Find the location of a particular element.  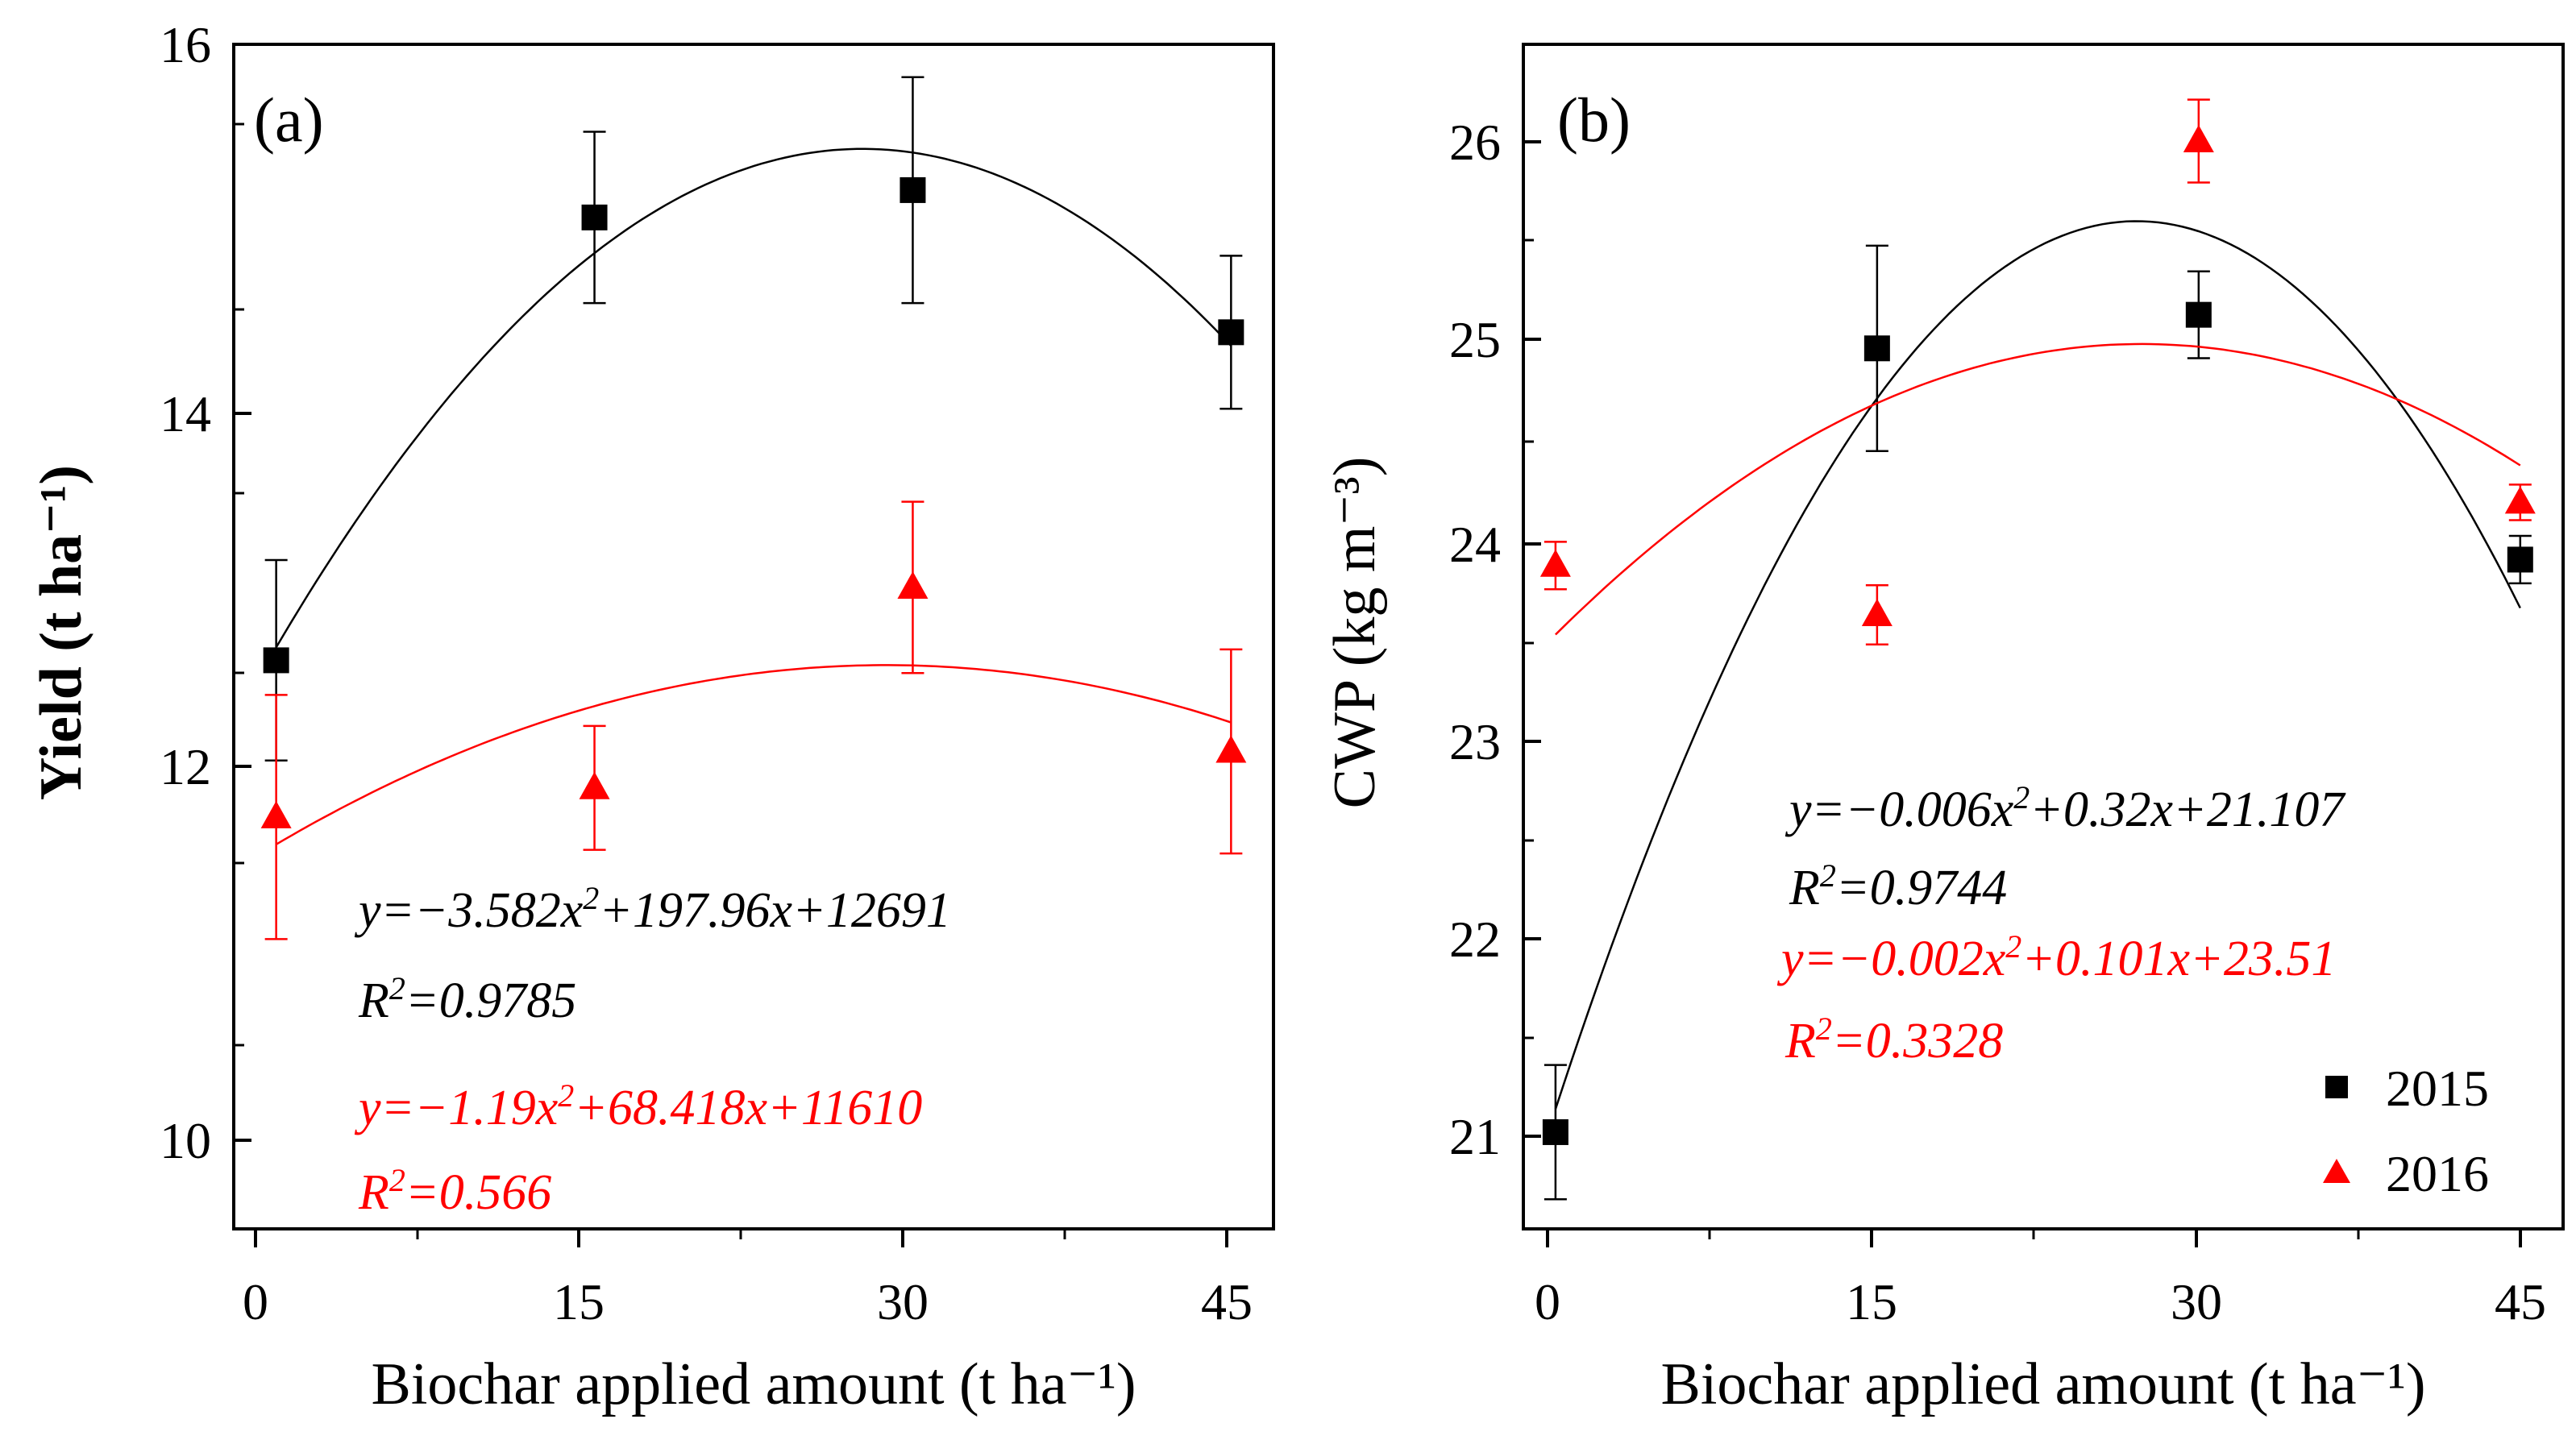

panel-b-y-tick-labels: 21 22 23 24 25 26 is located at coordinates (1475, 639).